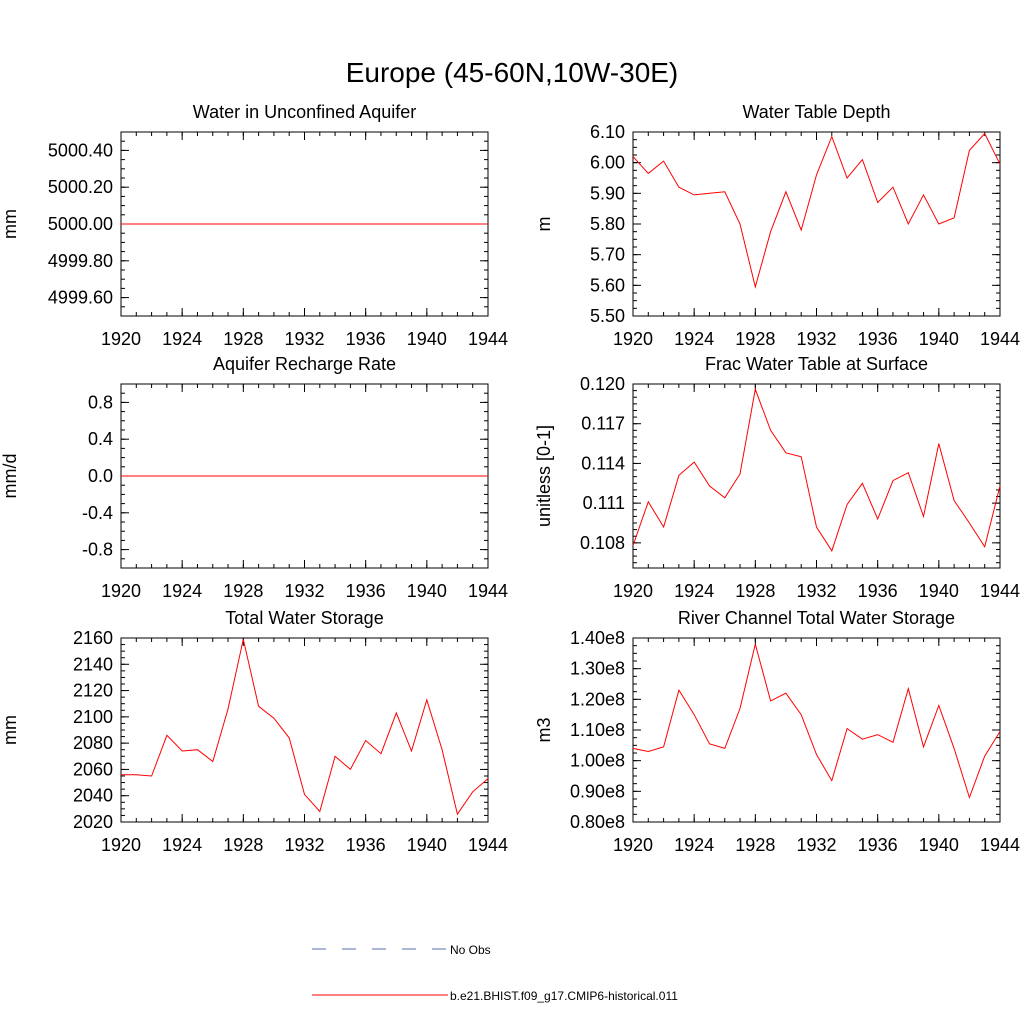  I want to click on chart-title: River Channel Total Water Storage, so click(816, 618).